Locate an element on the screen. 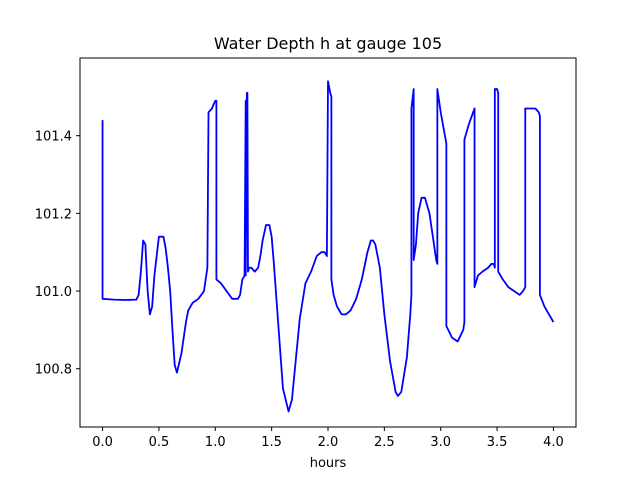 Image resolution: width=640 pixels, height=480 pixels. x-tick-label: 4.0 is located at coordinates (553, 442).